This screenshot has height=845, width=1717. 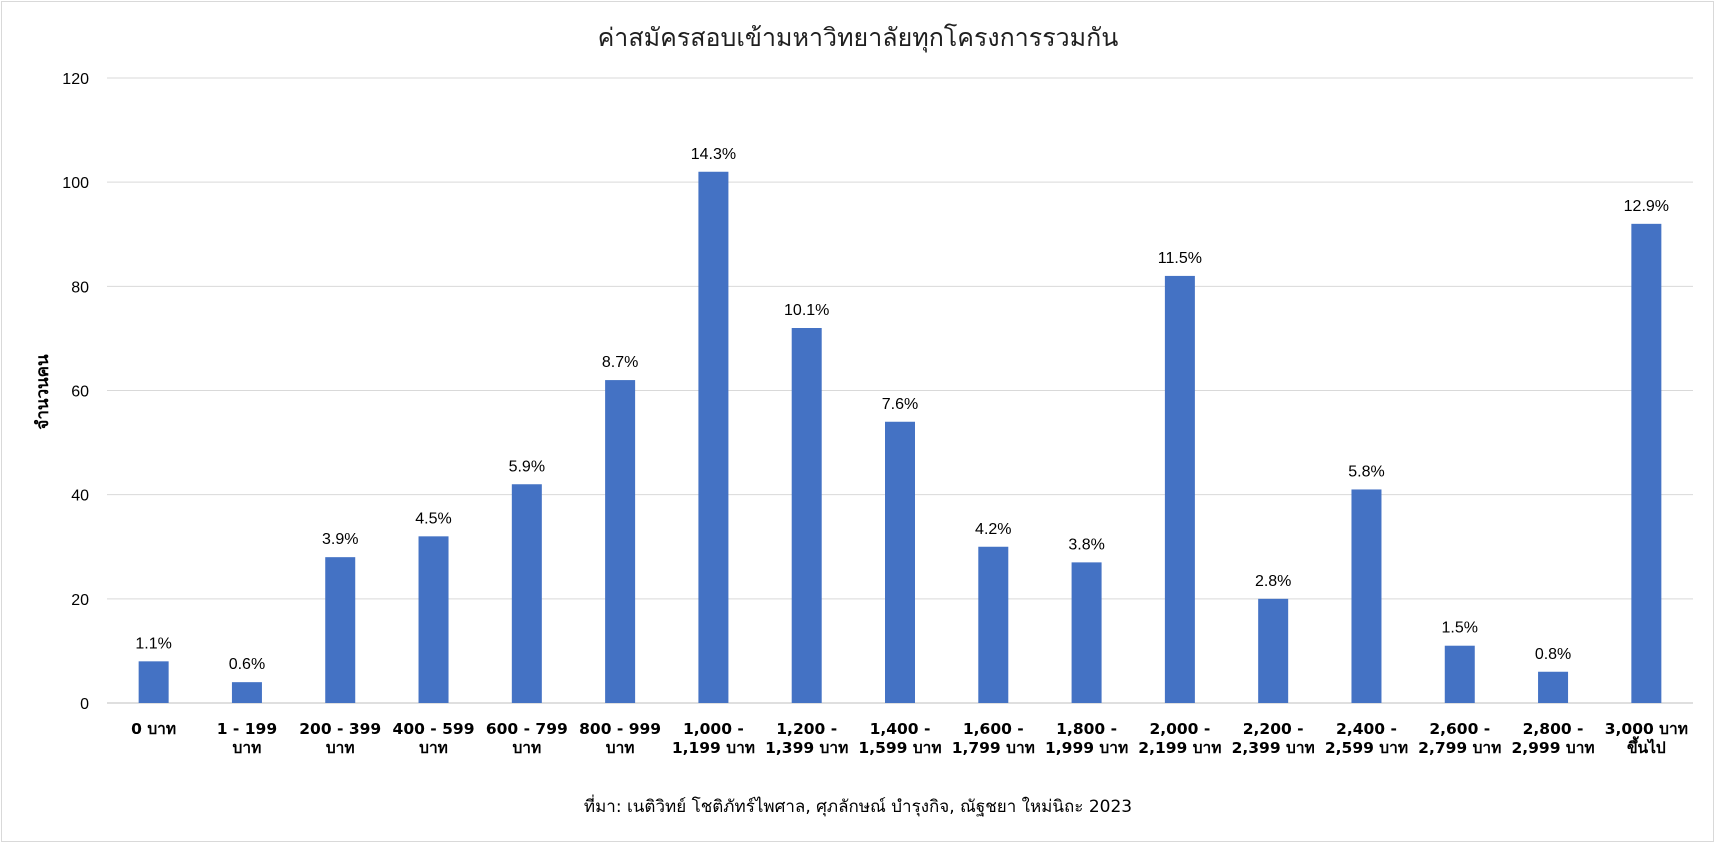 What do you see at coordinates (340, 539) in the screenshot?
I see `data-label: 3.9%` at bounding box center [340, 539].